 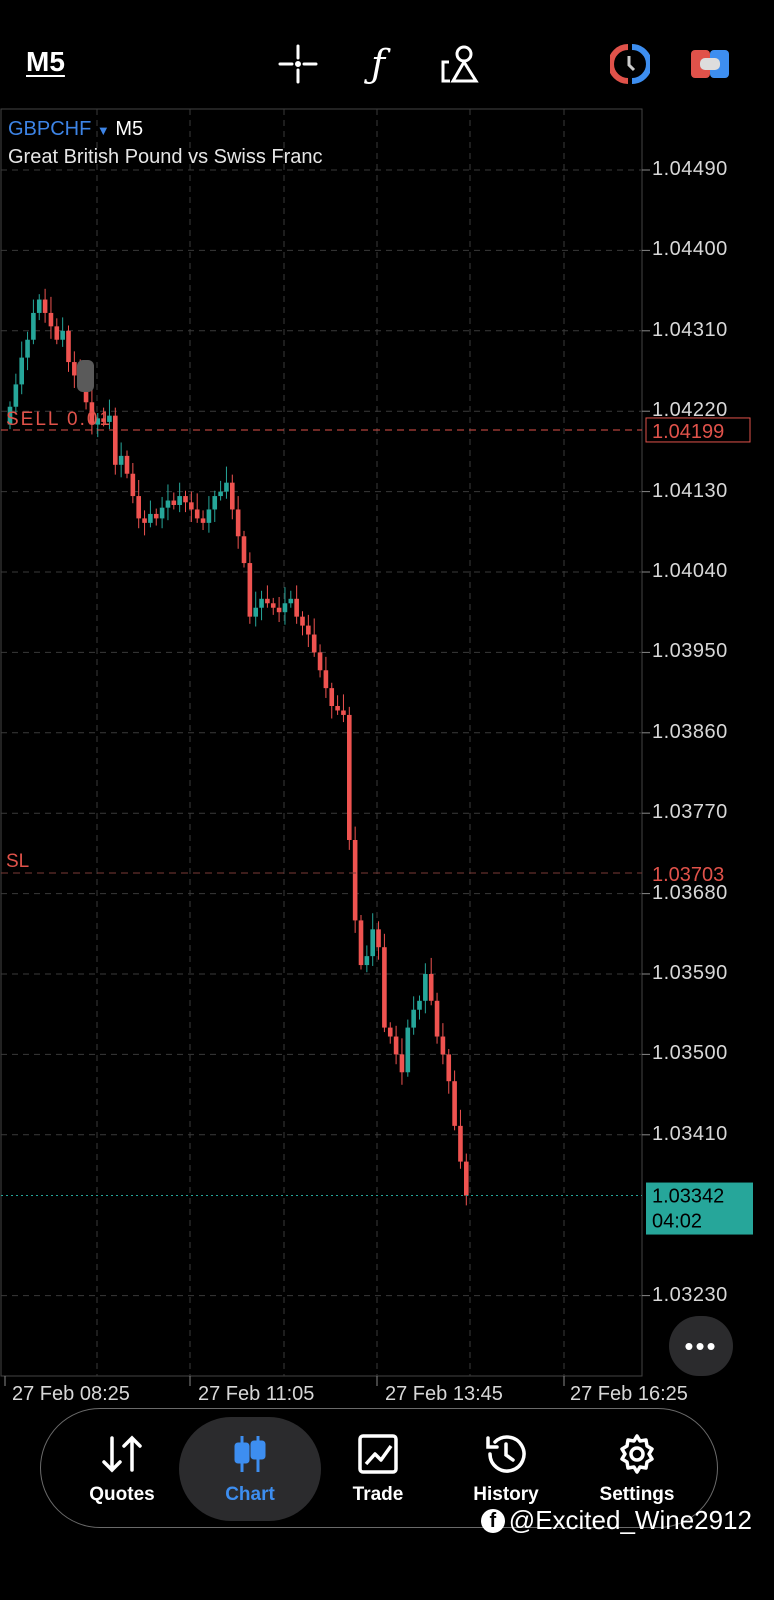 What do you see at coordinates (103, 130) in the screenshot?
I see `symbol-dropdown-icon: ▼` at bounding box center [103, 130].